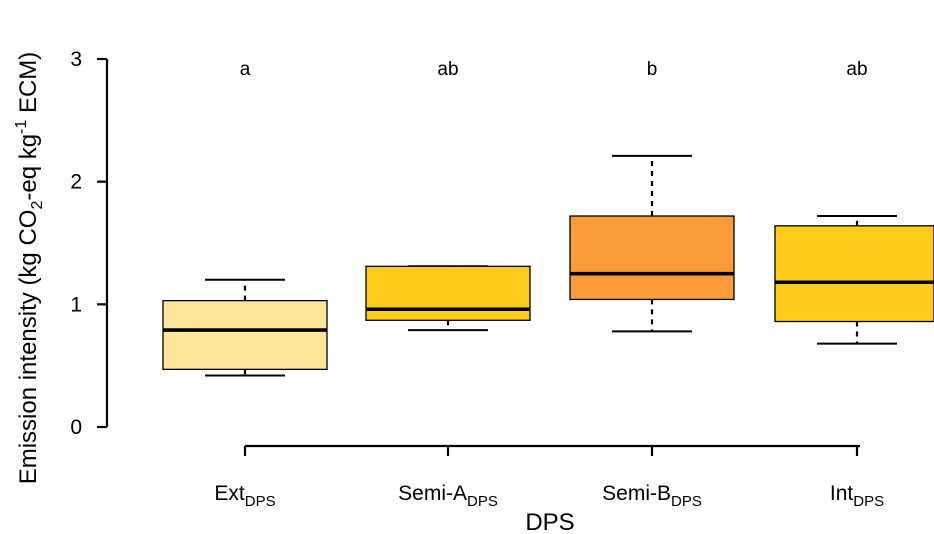 Image resolution: width=934 pixels, height=534 pixels. I want to click on x-tick-label: ExtDPS, so click(244, 496).